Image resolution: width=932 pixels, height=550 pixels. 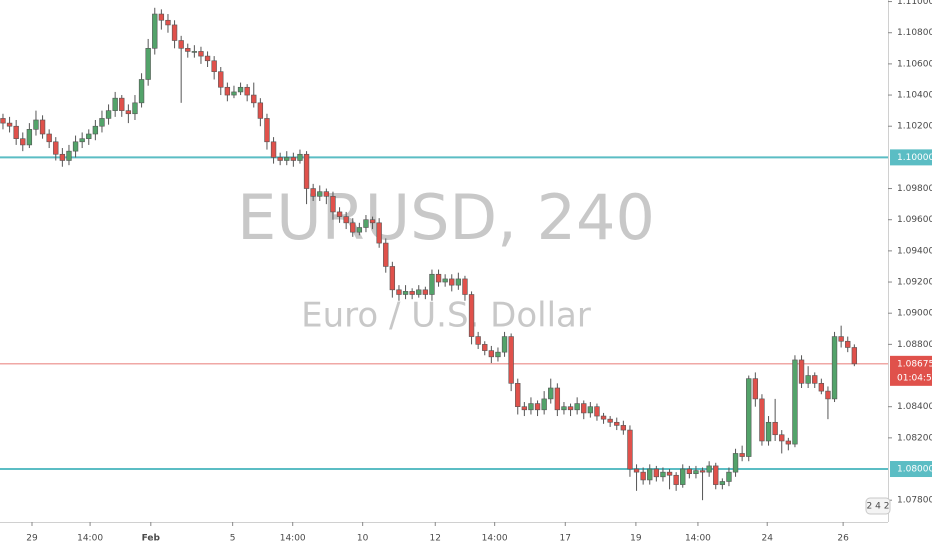 What do you see at coordinates (911, 370) in the screenshot?
I see `last-price-box` at bounding box center [911, 370].